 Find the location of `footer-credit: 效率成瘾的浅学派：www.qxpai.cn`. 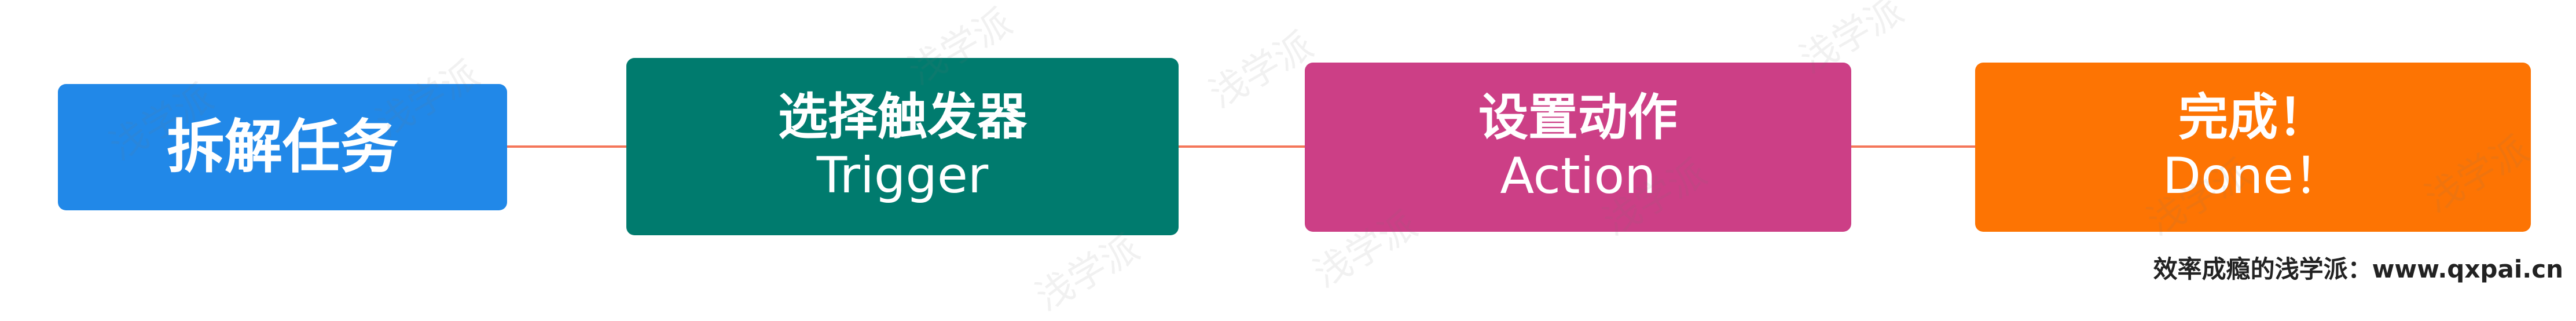

footer-credit: 效率成瘾的浅学派：www.qxpai.cn is located at coordinates (2358, 269).